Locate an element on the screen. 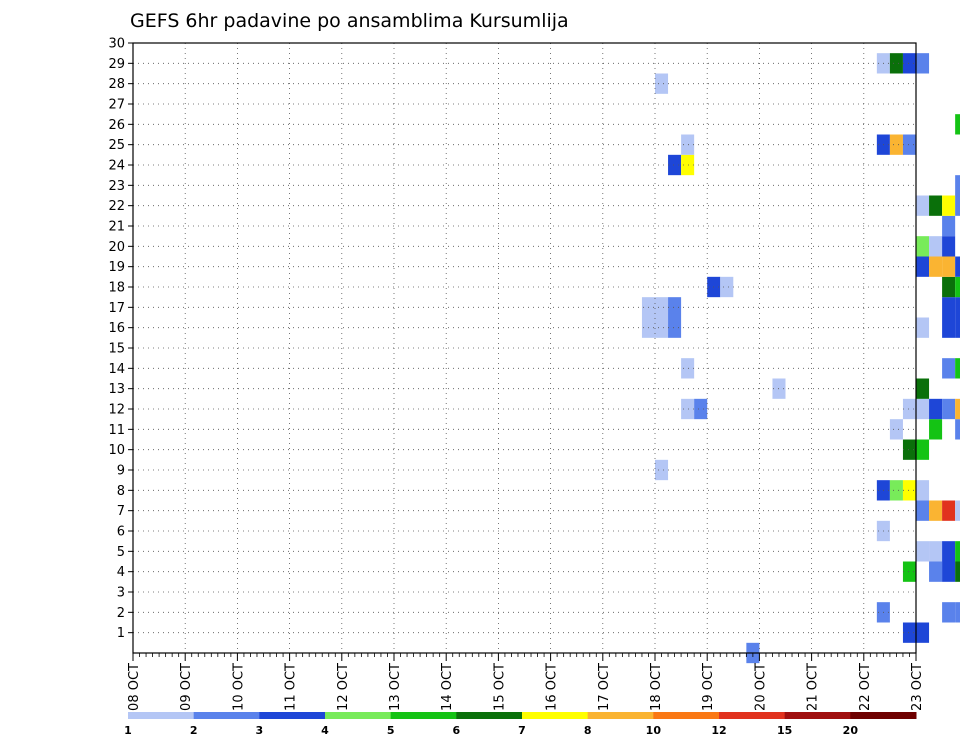 Image resolution: width=960 pixels, height=742 pixels. colorbar-label-2: 3 is located at coordinates (260, 730).